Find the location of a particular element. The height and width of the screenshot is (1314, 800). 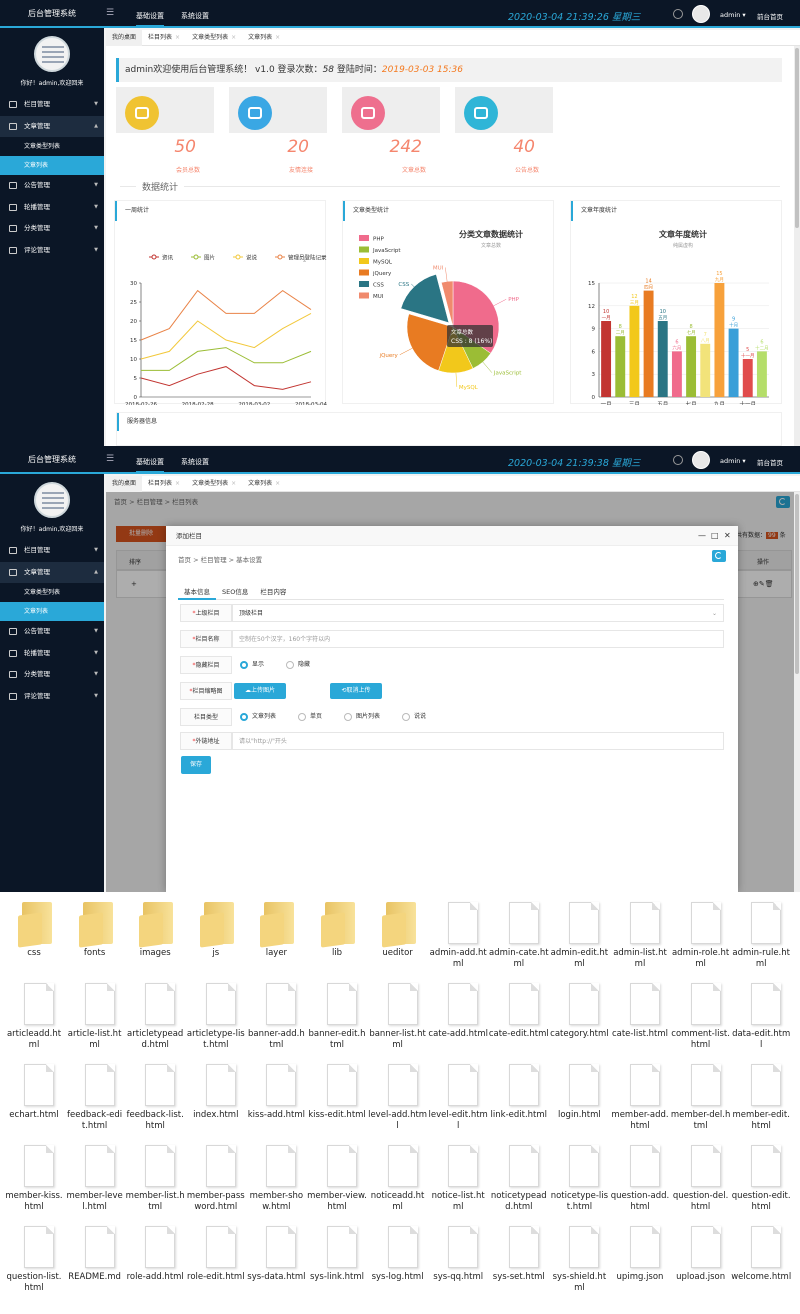

radio-shuoshuo: 说说 is located at coordinates (414, 717).